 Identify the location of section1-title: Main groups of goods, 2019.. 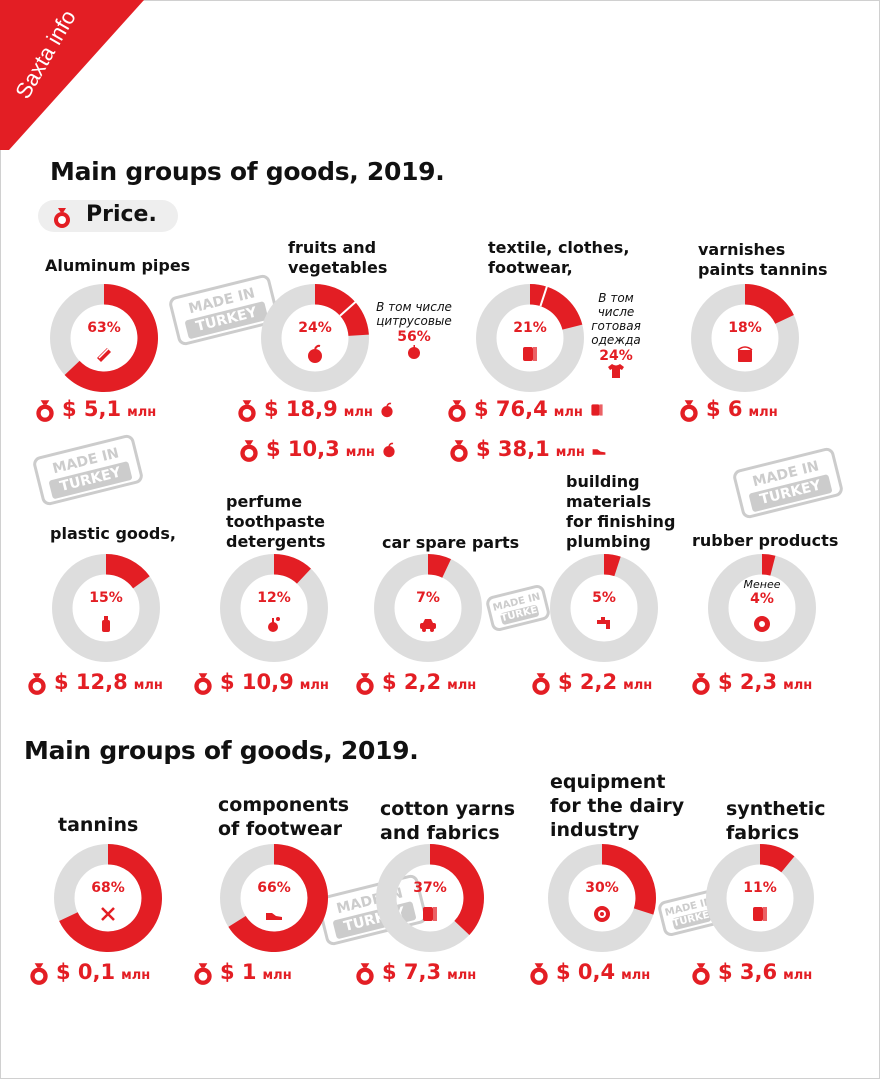
(247, 171).